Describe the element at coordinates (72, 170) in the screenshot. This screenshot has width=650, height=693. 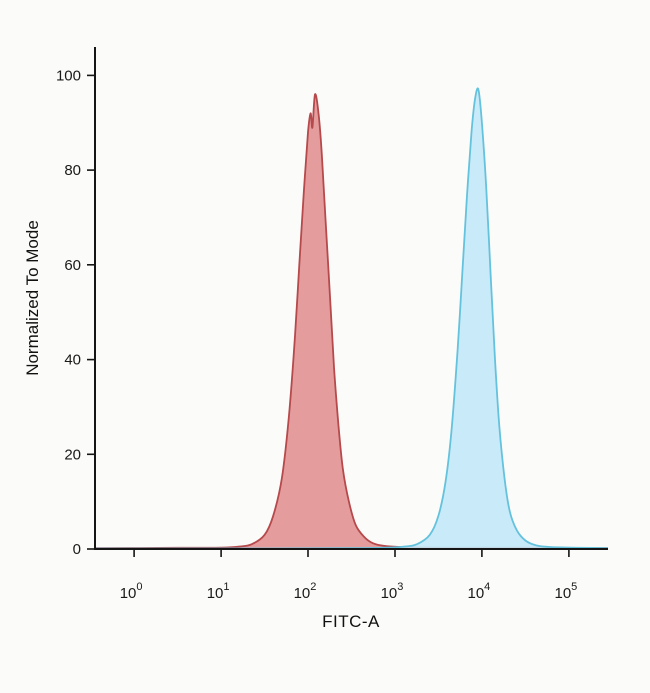
I see `y-tick-label: 80` at that location.